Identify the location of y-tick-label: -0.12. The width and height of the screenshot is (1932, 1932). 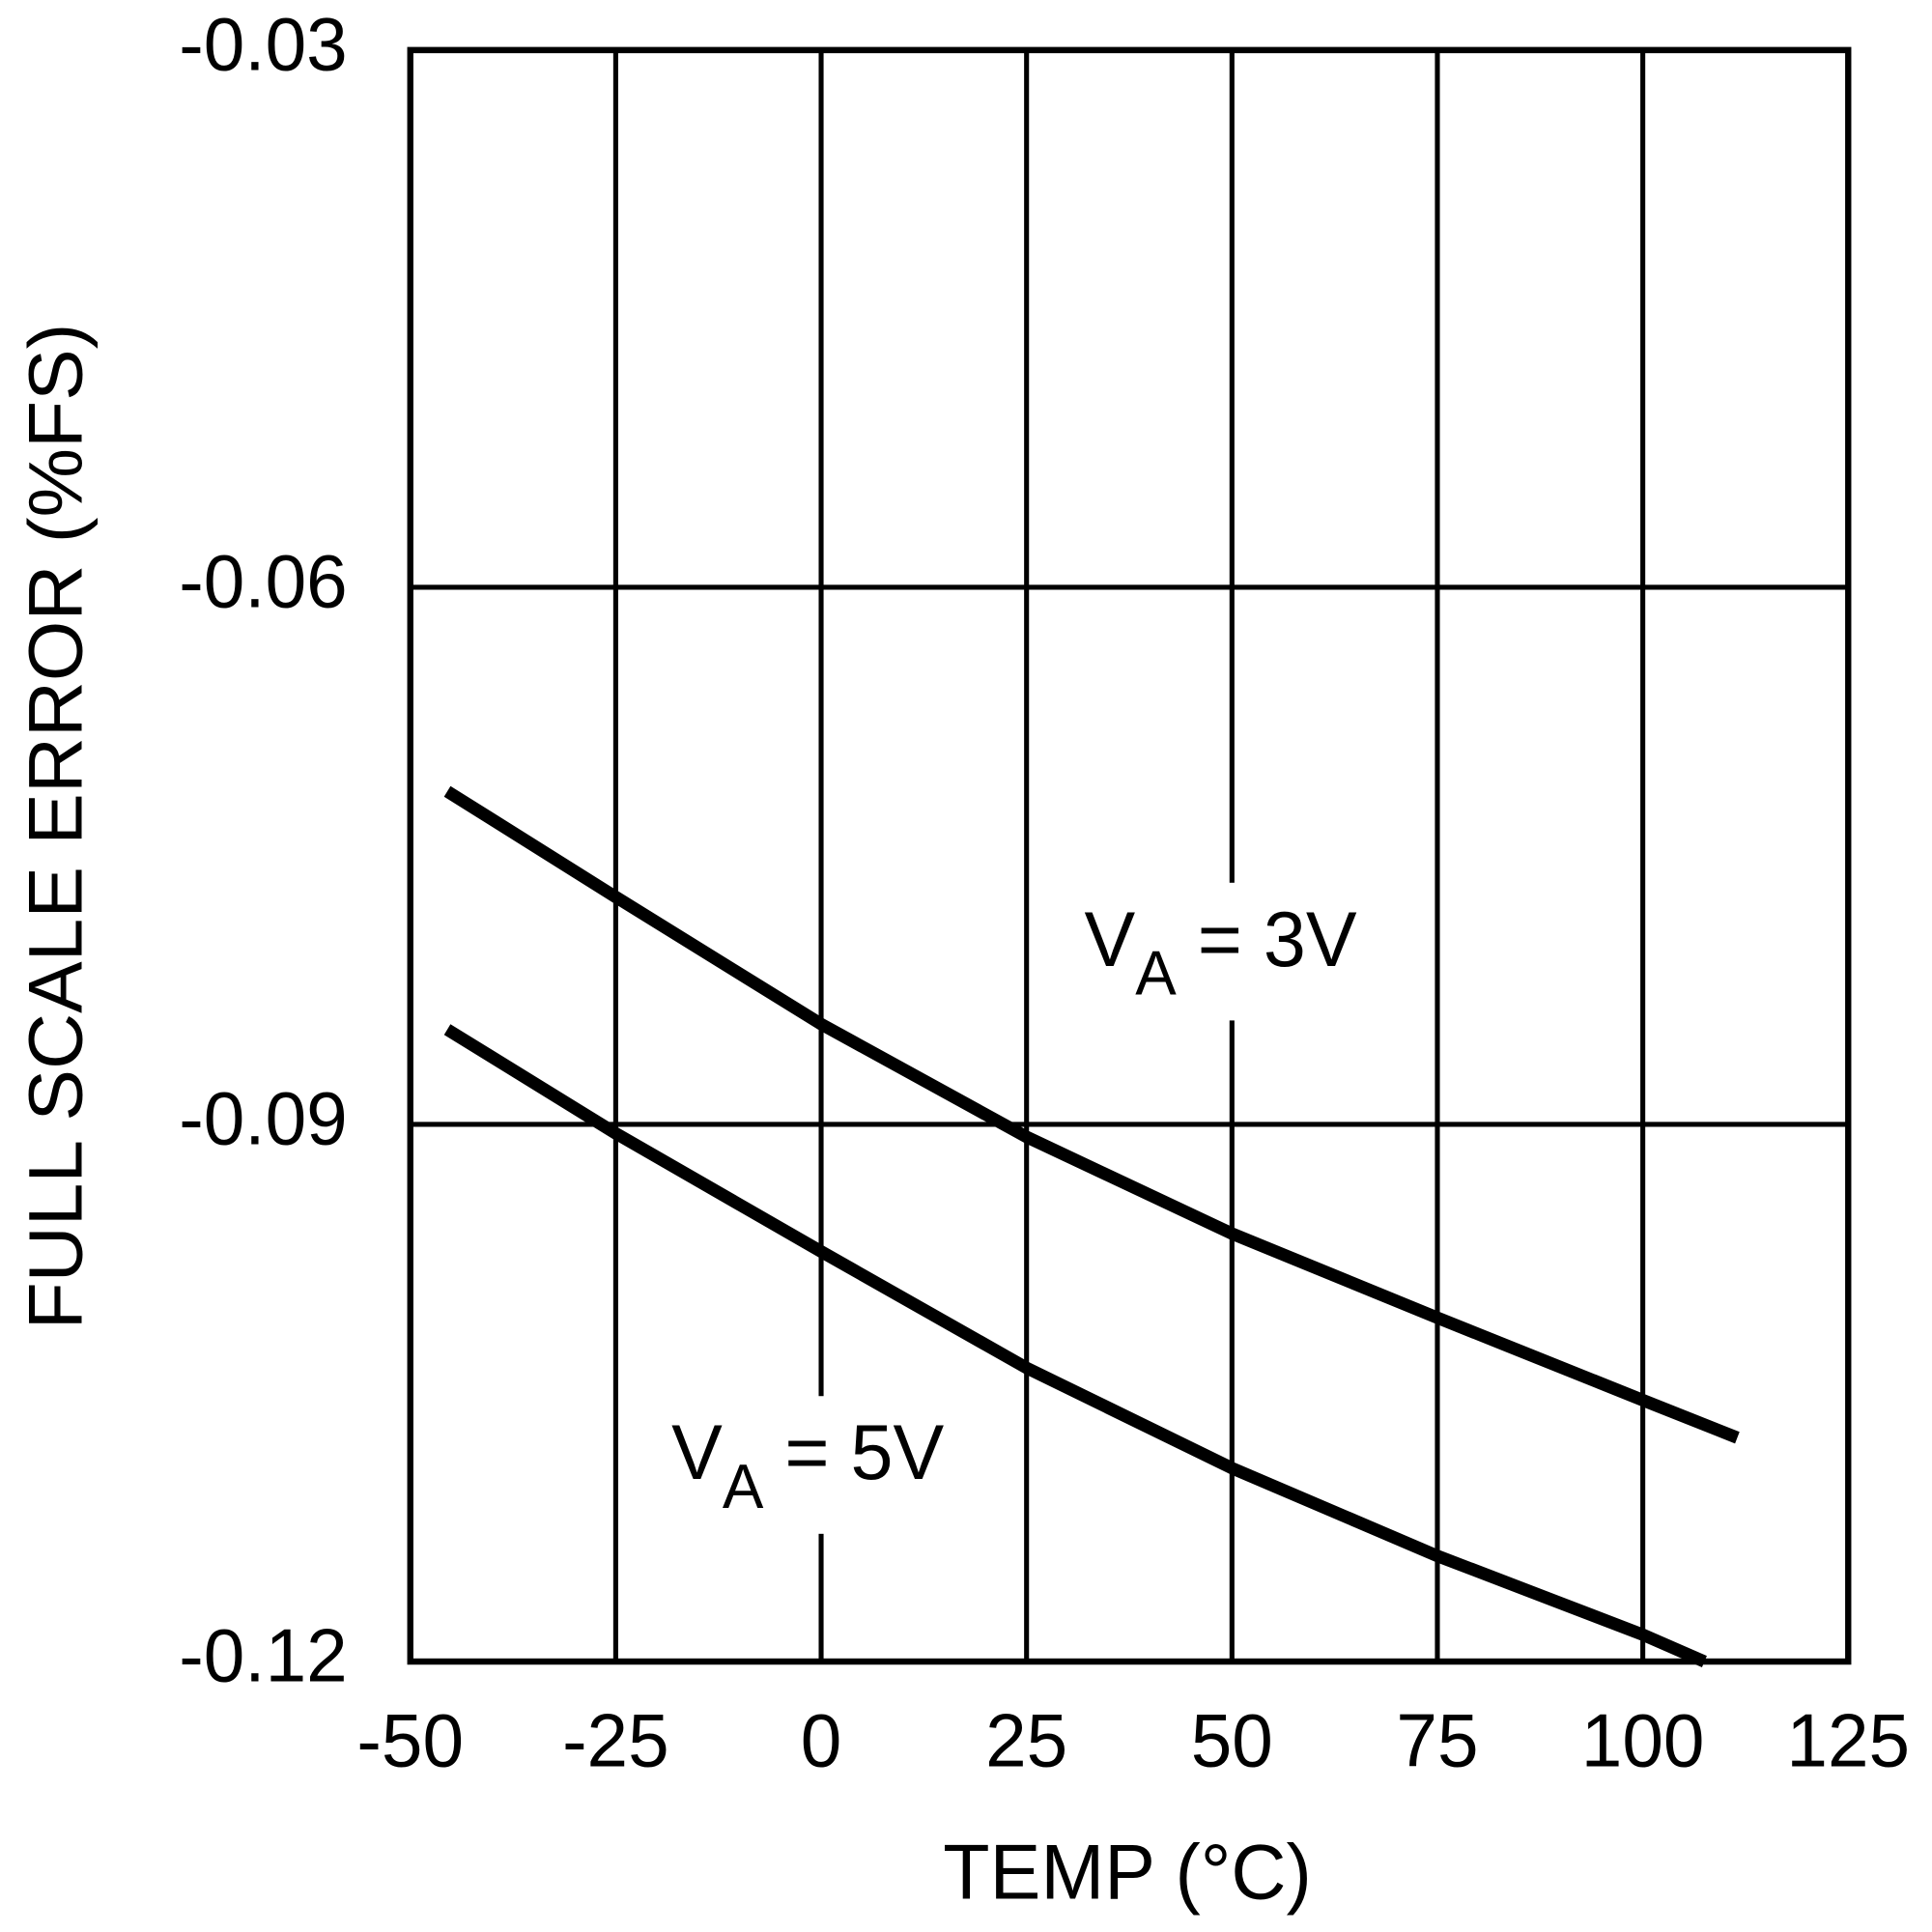
(263, 1656).